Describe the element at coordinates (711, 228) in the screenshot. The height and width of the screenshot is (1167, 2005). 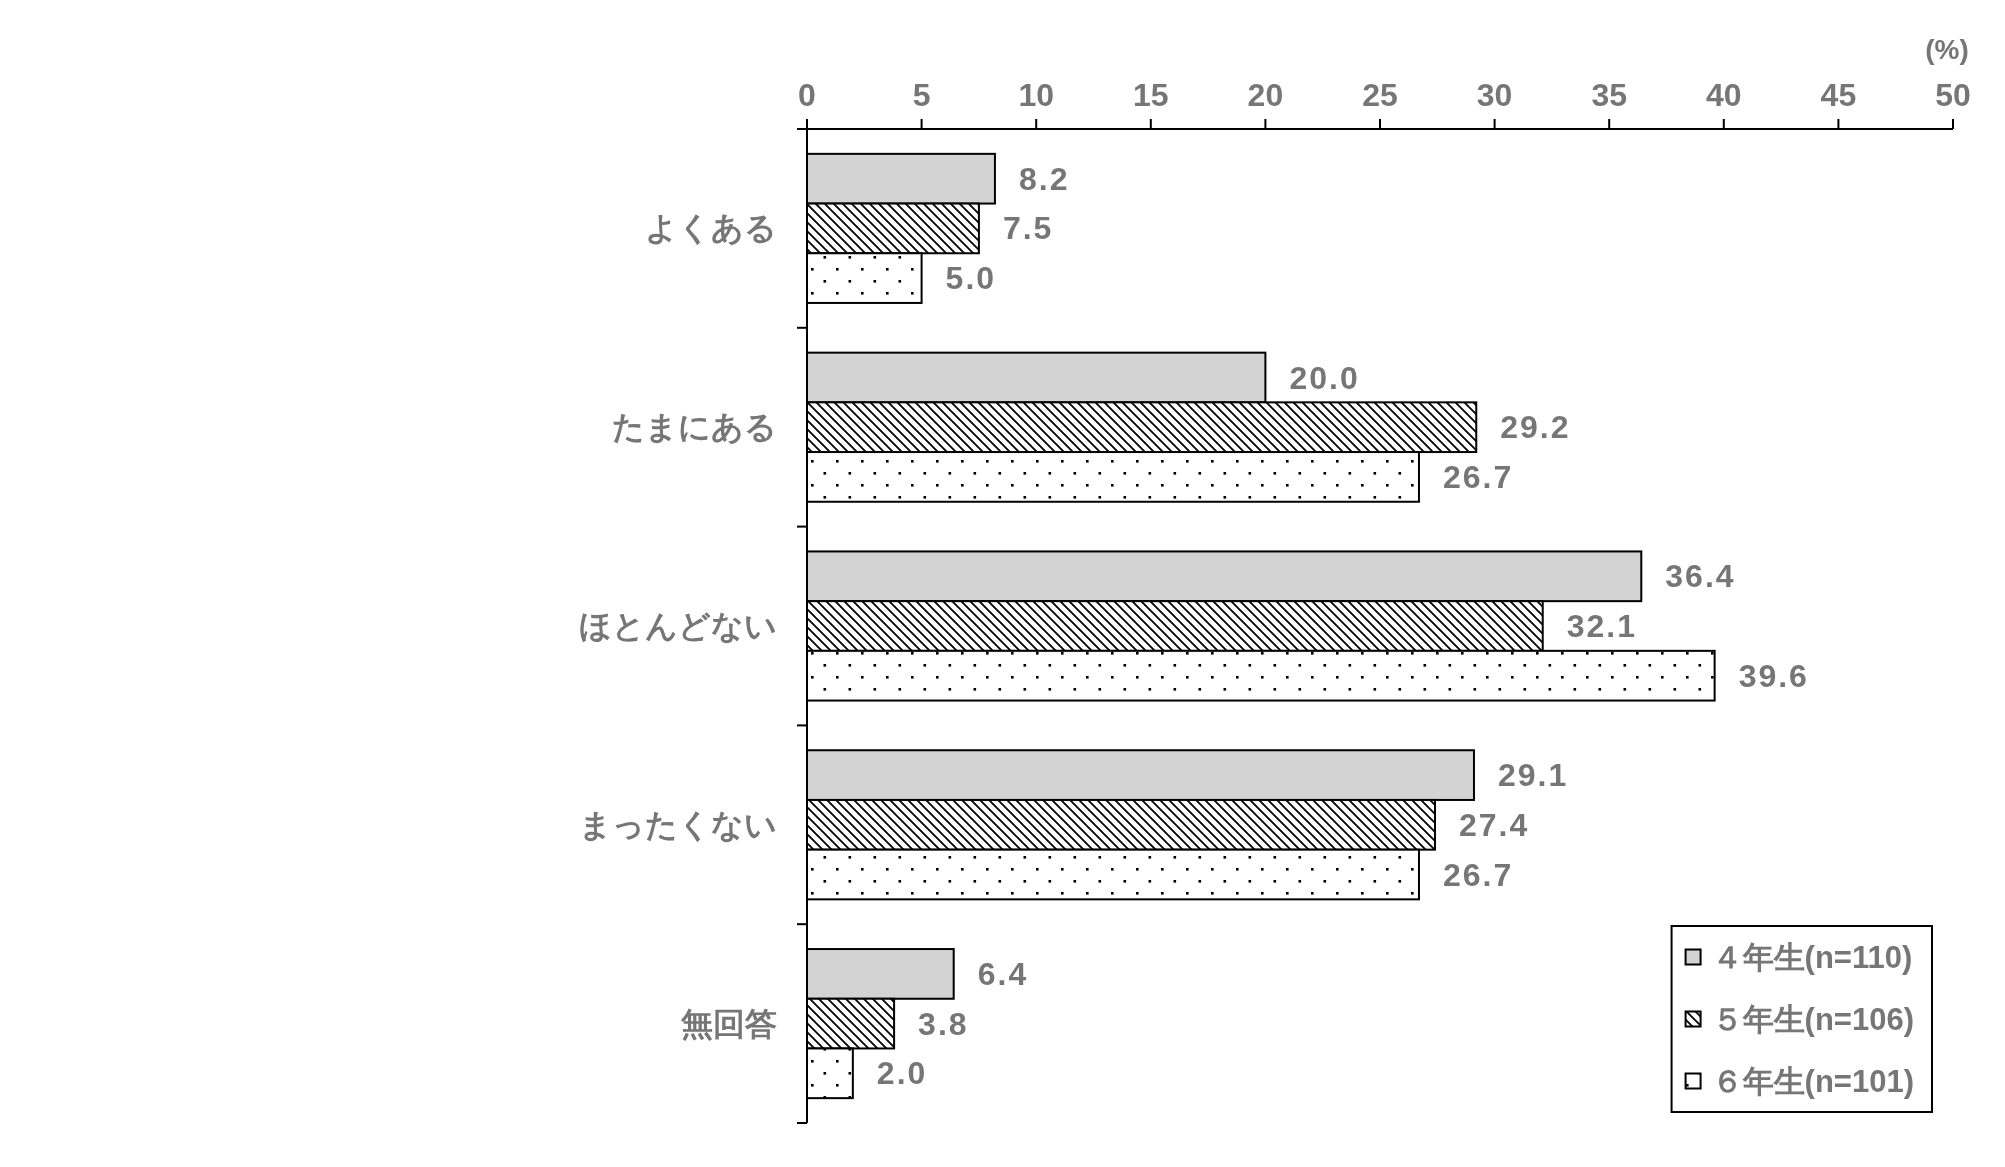
I see `category-label: よくある` at that location.